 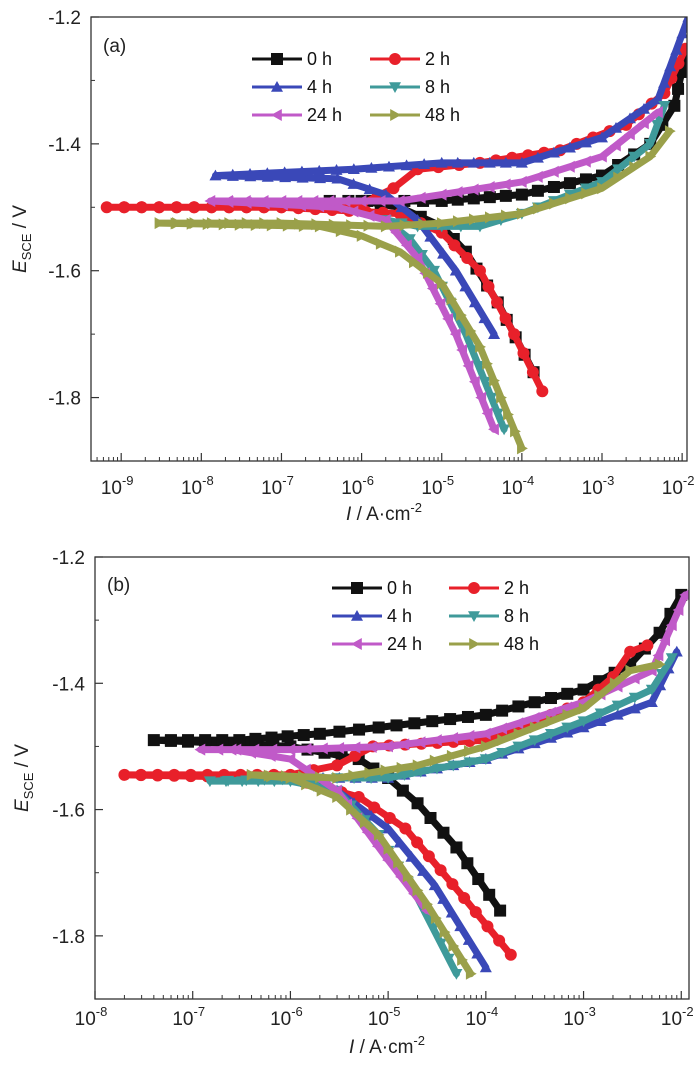 What do you see at coordinates (64, 272) in the screenshot?
I see `y-tick-label: -1.6` at bounding box center [64, 272].